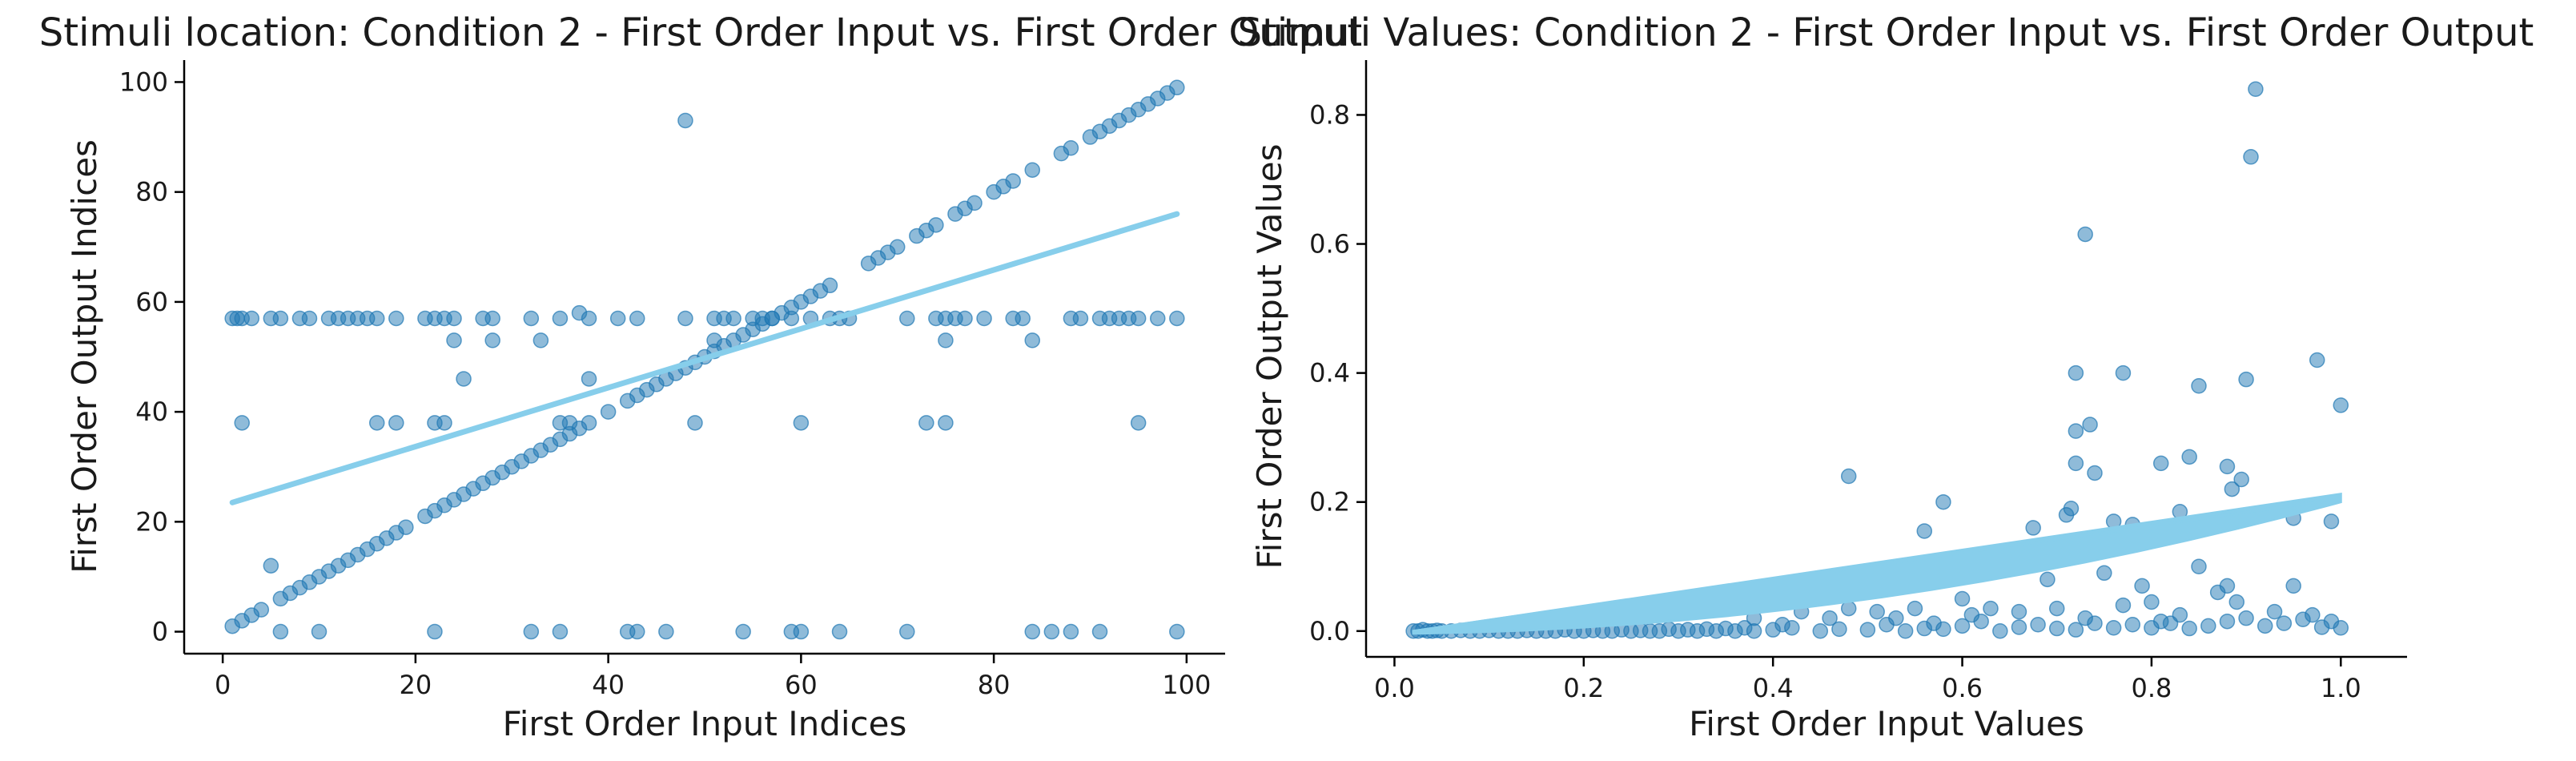 The height and width of the screenshot is (761, 2576). What do you see at coordinates (1773, 688) in the screenshot?
I see `x-tick-label: 0.4` at bounding box center [1773, 688].